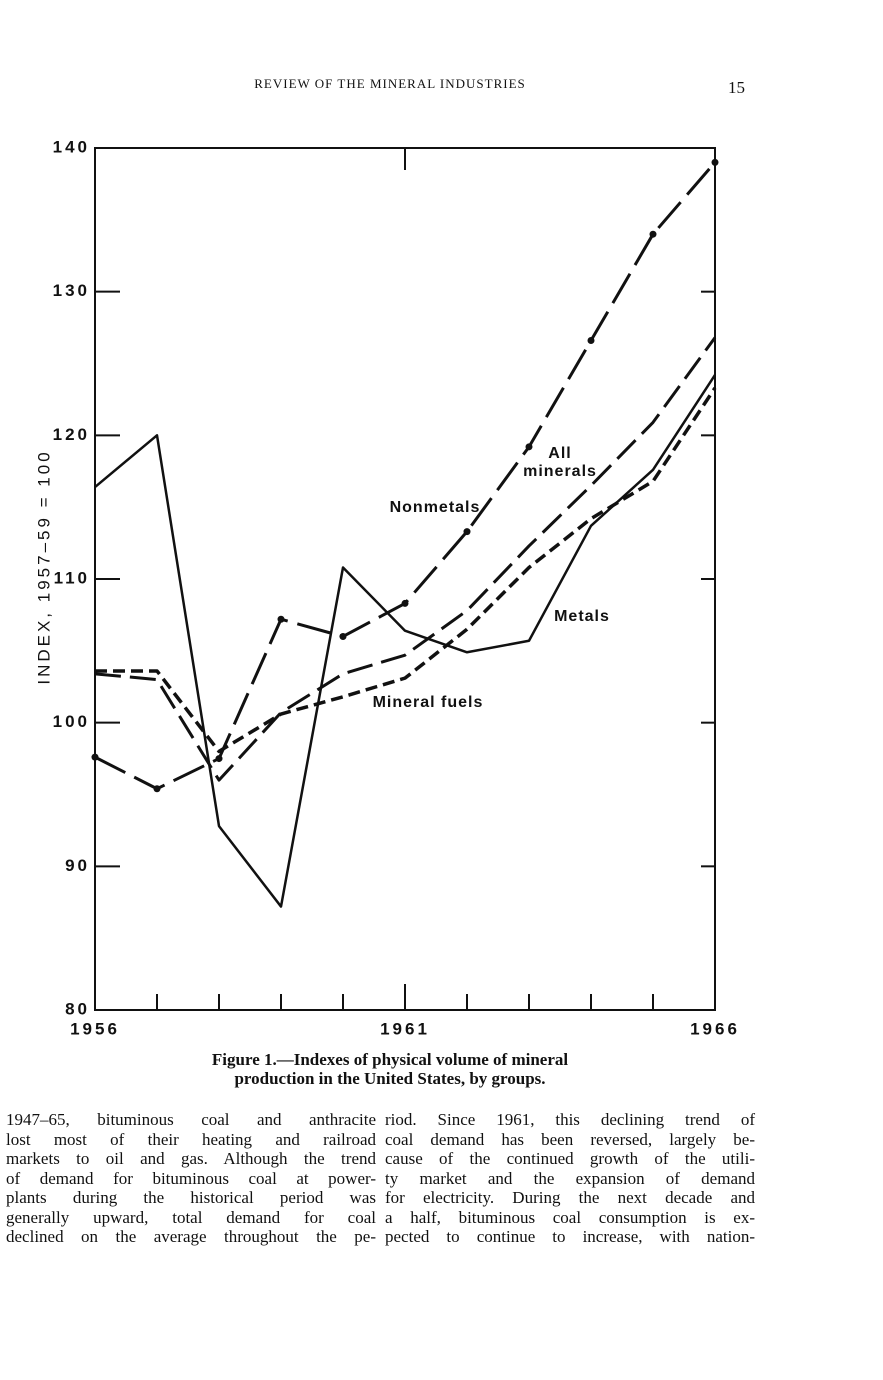 The width and height of the screenshot is (883, 1380). Describe the element at coordinates (582, 616) in the screenshot. I see `series-label: Metals` at that location.